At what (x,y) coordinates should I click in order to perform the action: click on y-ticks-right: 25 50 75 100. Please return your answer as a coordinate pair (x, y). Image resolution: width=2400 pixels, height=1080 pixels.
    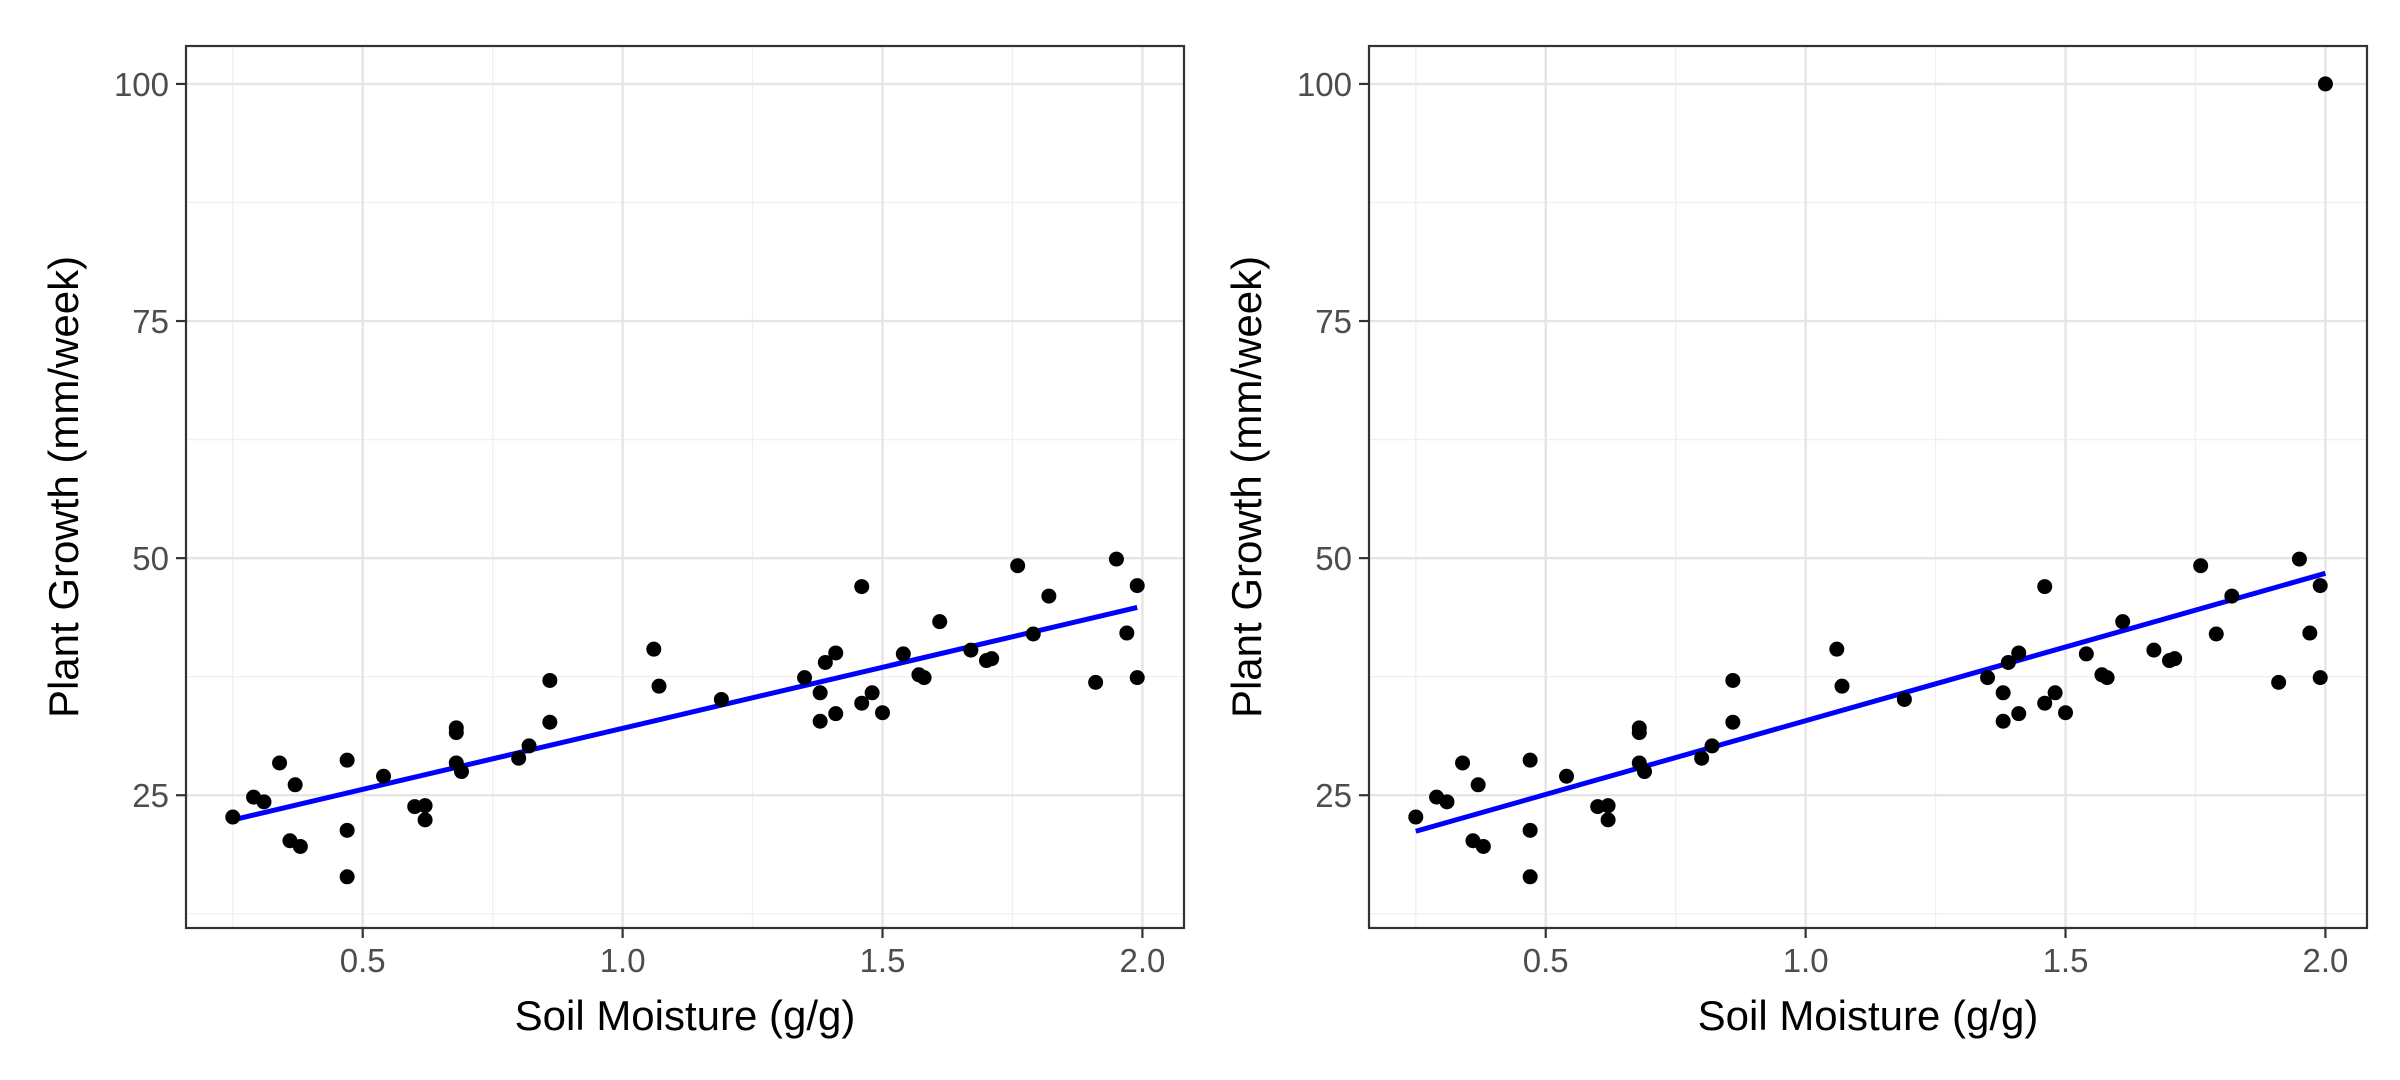
    Looking at the image, I should click on (1333, 440).